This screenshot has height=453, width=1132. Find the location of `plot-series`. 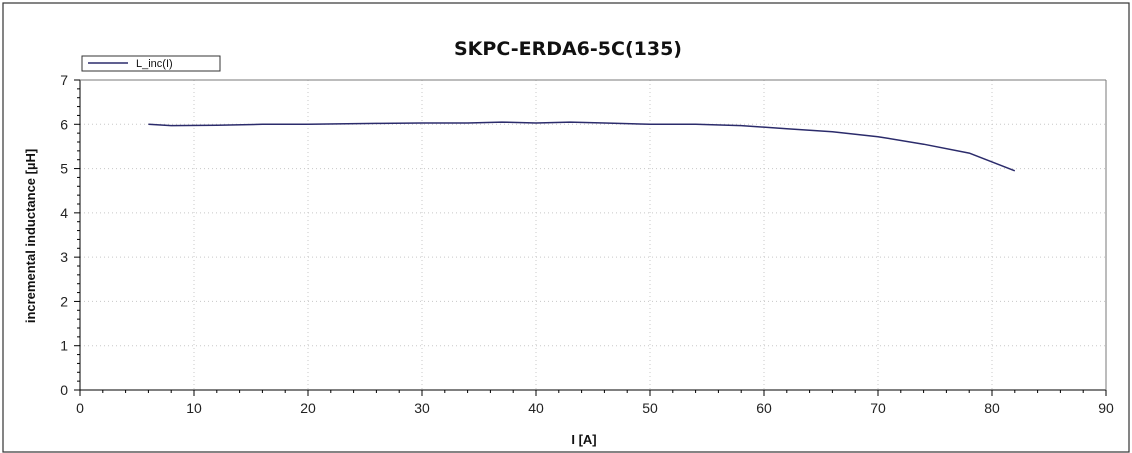

plot-series is located at coordinates (582, 146).